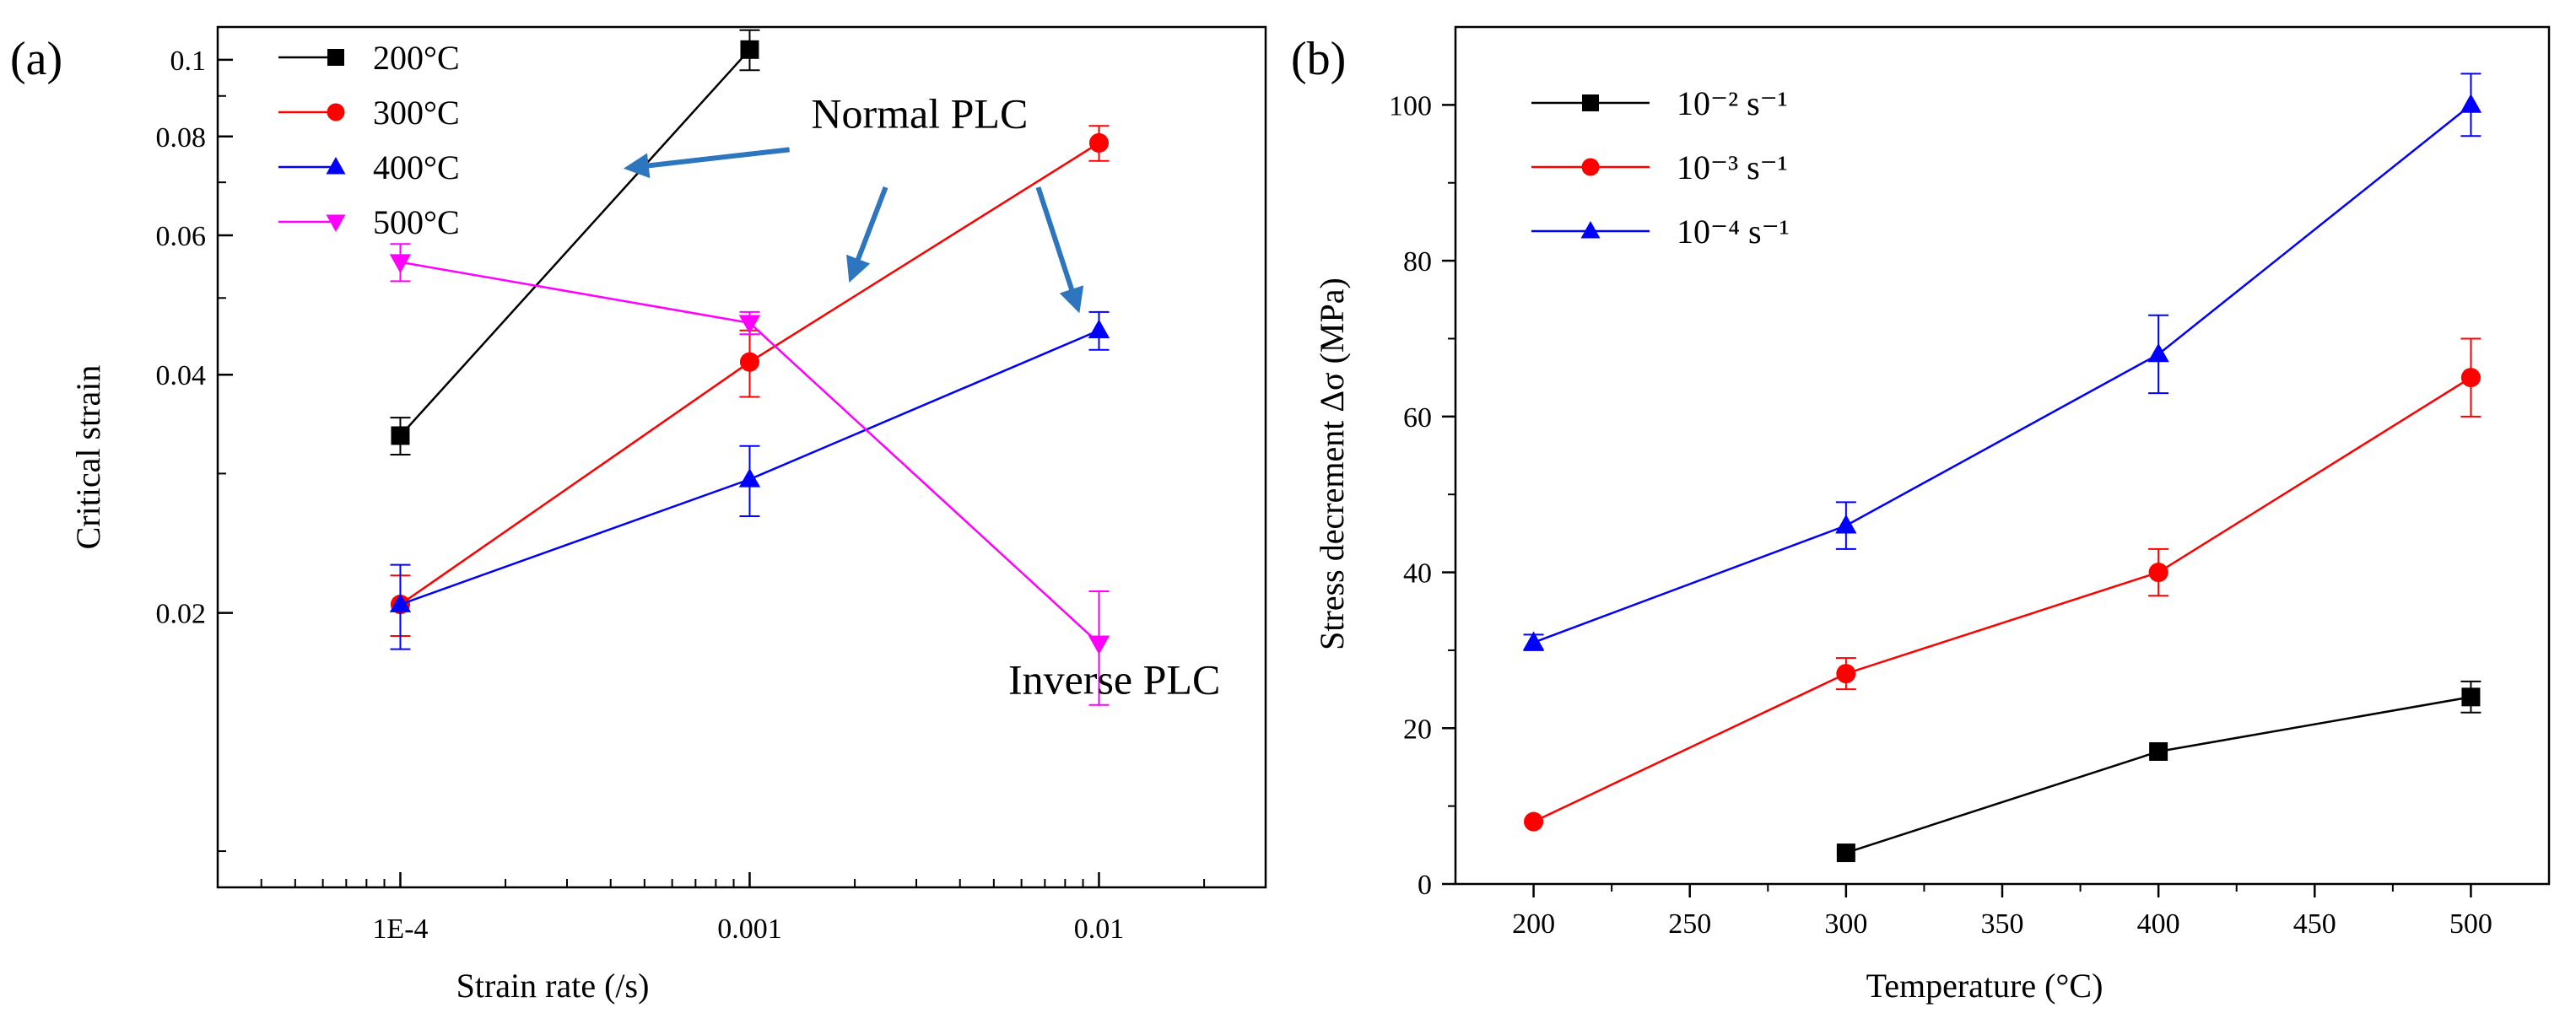 This screenshot has height=1024, width=2576. What do you see at coordinates (188, 61) in the screenshot?
I see `y-tick-label: 0.1` at bounding box center [188, 61].